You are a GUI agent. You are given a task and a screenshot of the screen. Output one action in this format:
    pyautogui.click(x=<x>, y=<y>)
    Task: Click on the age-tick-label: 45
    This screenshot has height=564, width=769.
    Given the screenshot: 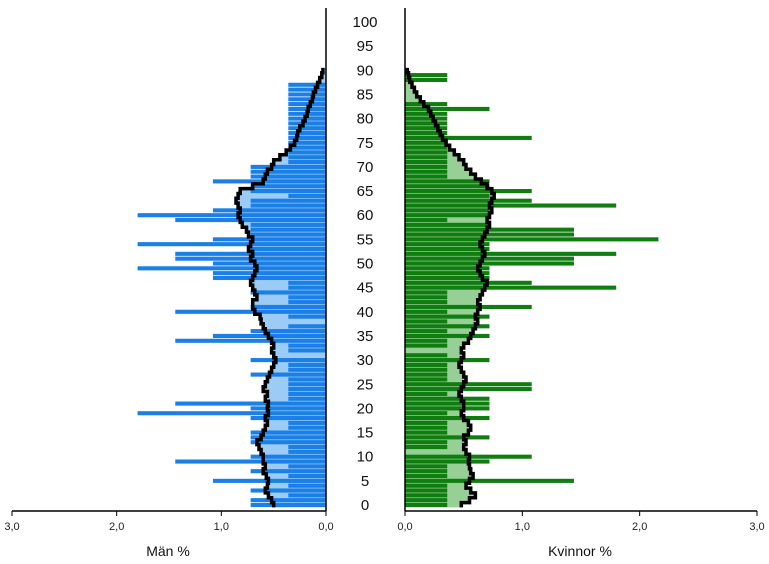 What is the action you would take?
    pyautogui.click(x=365, y=288)
    